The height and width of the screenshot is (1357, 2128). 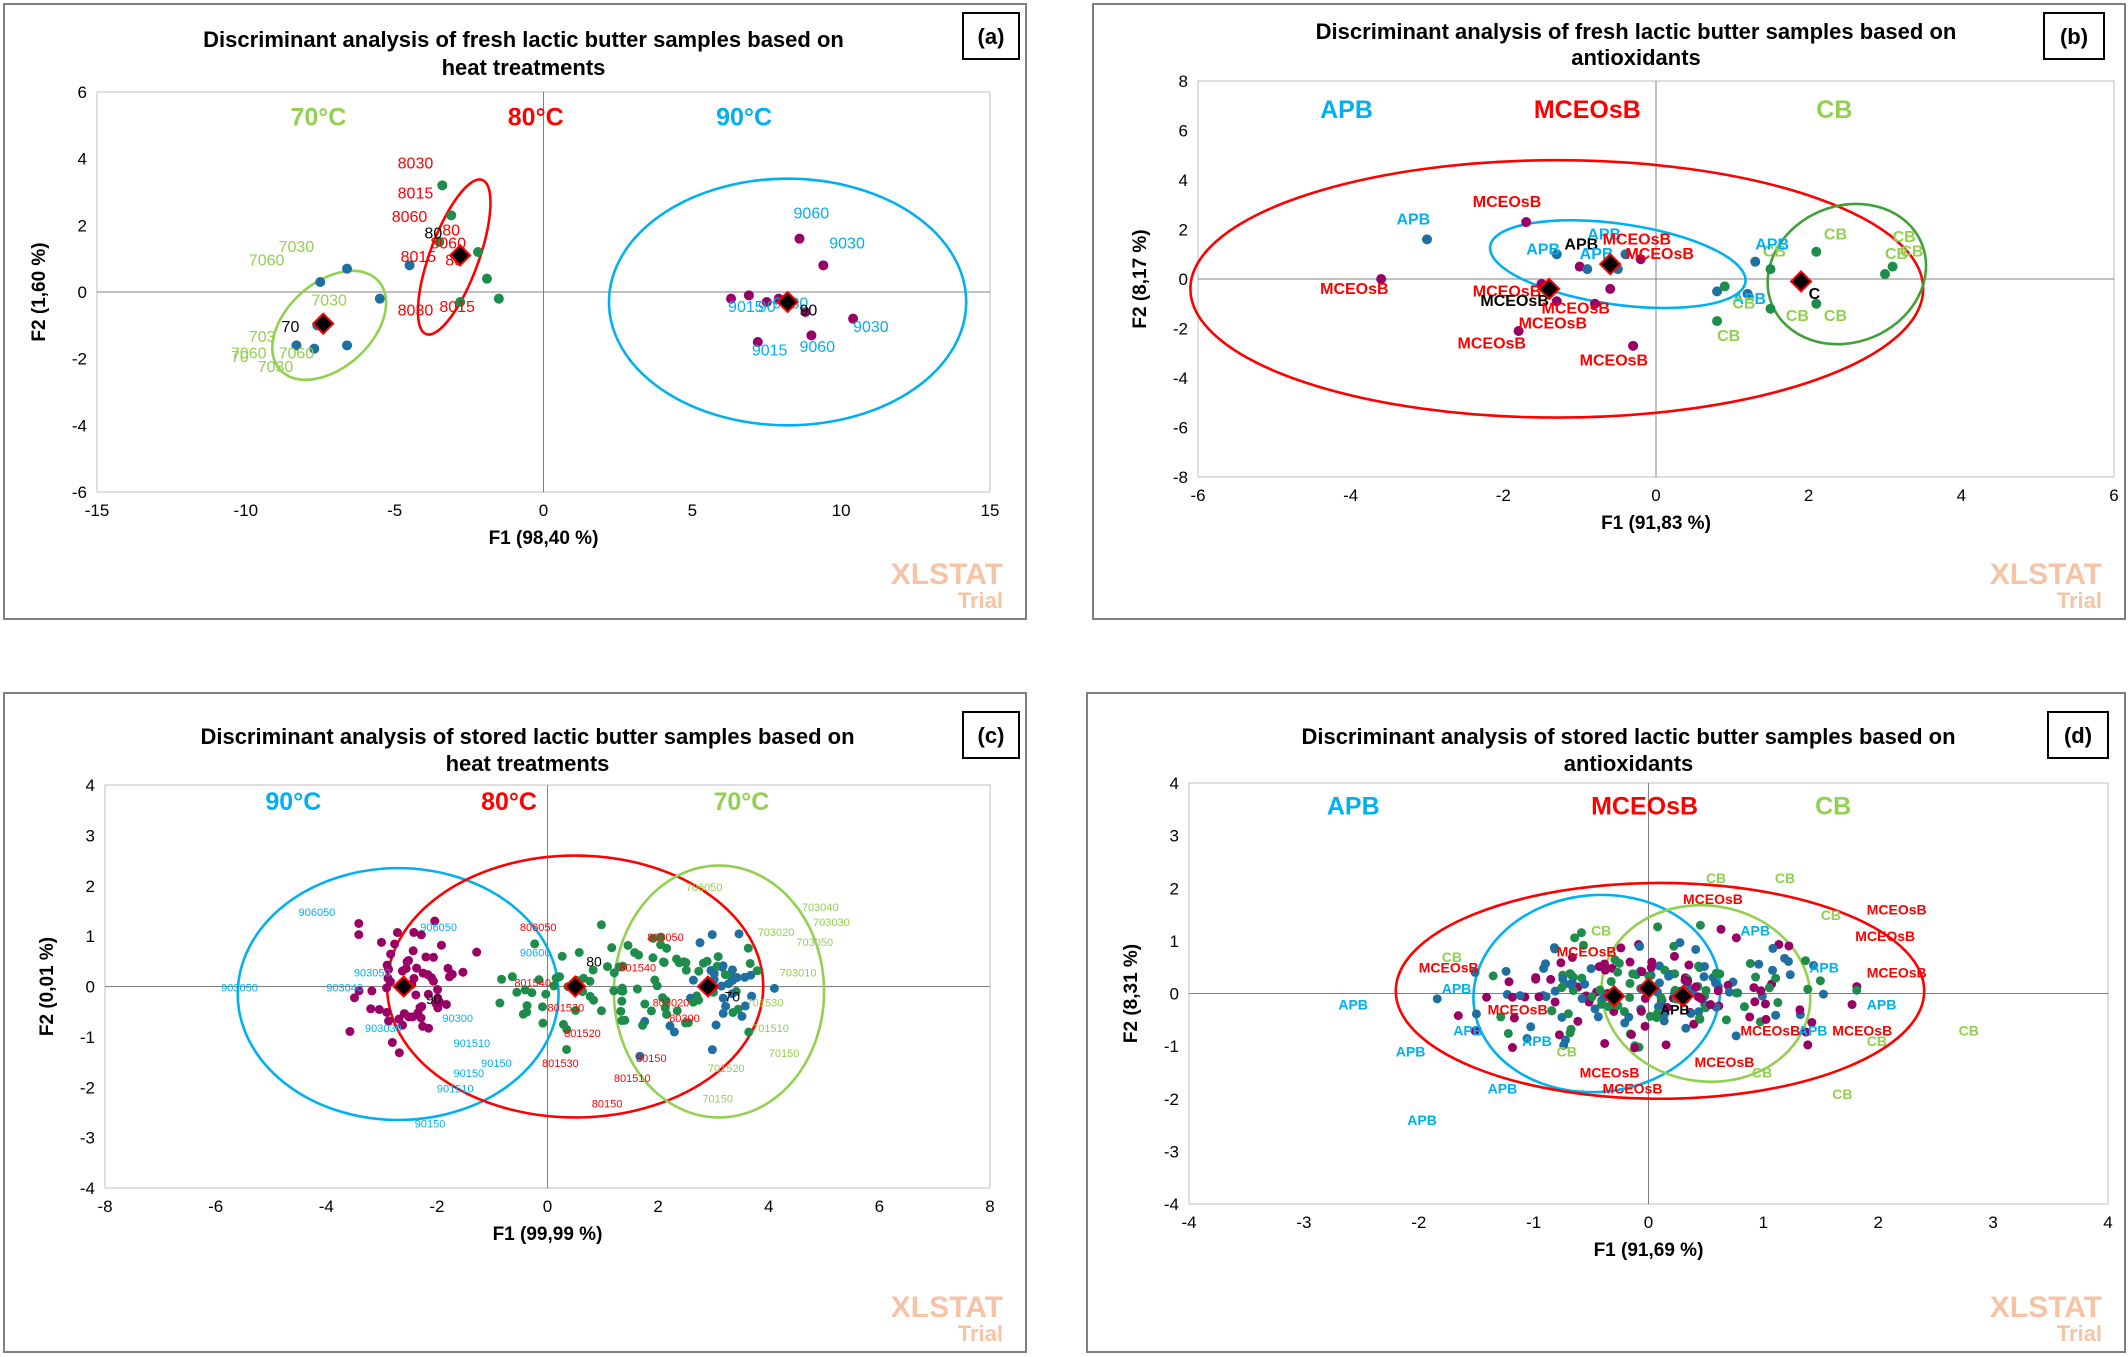 I want to click on point-label: 8030, so click(x=416, y=164).